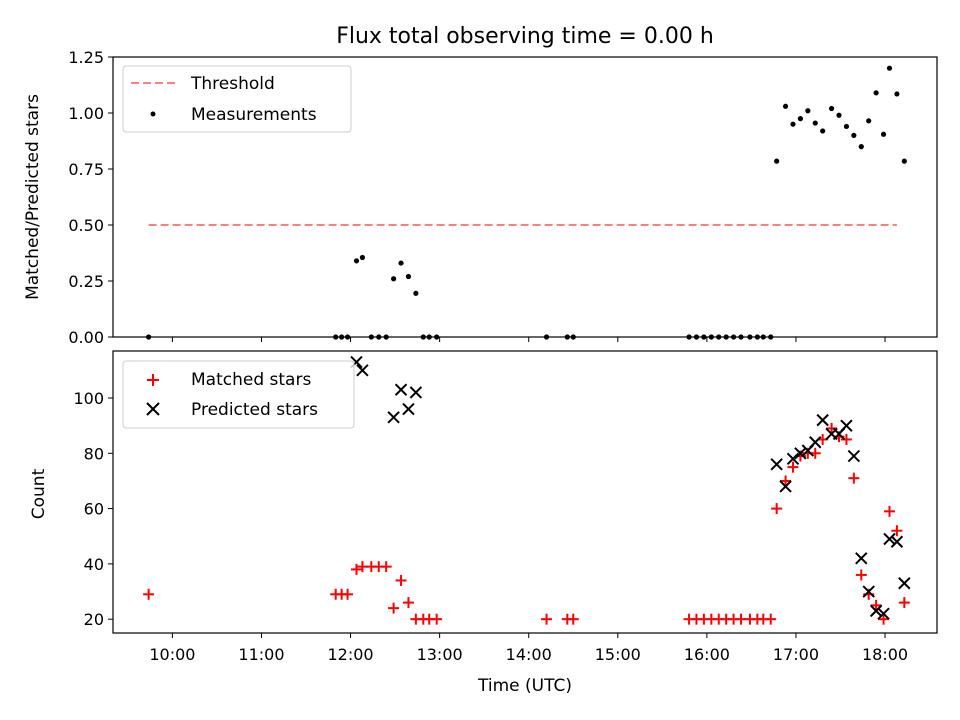  Describe the element at coordinates (261, 654) in the screenshot. I see `x-tick-label: 11:00` at that location.